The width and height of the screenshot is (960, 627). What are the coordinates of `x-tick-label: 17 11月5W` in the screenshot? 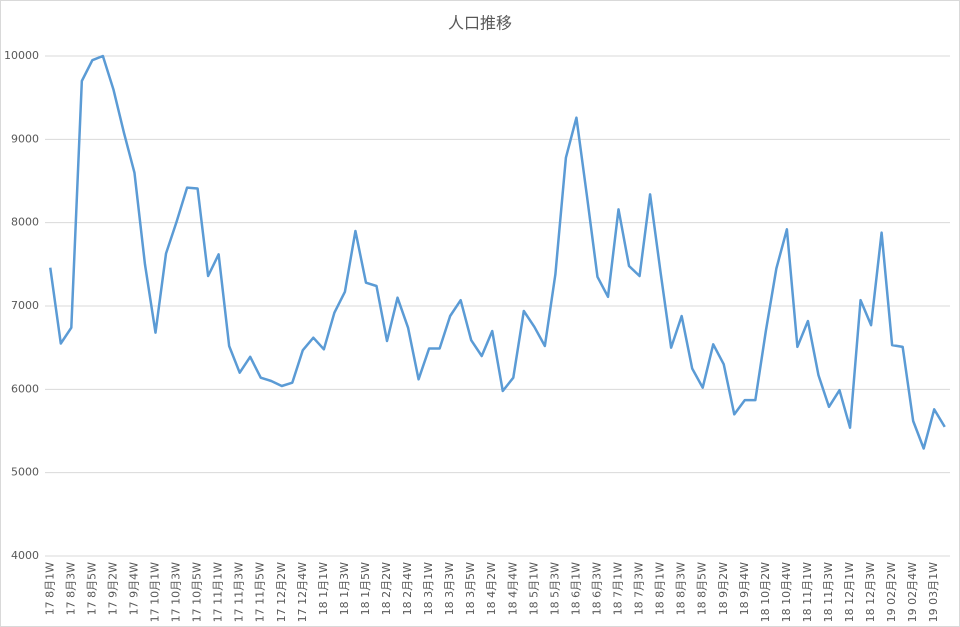 It's located at (260, 592).